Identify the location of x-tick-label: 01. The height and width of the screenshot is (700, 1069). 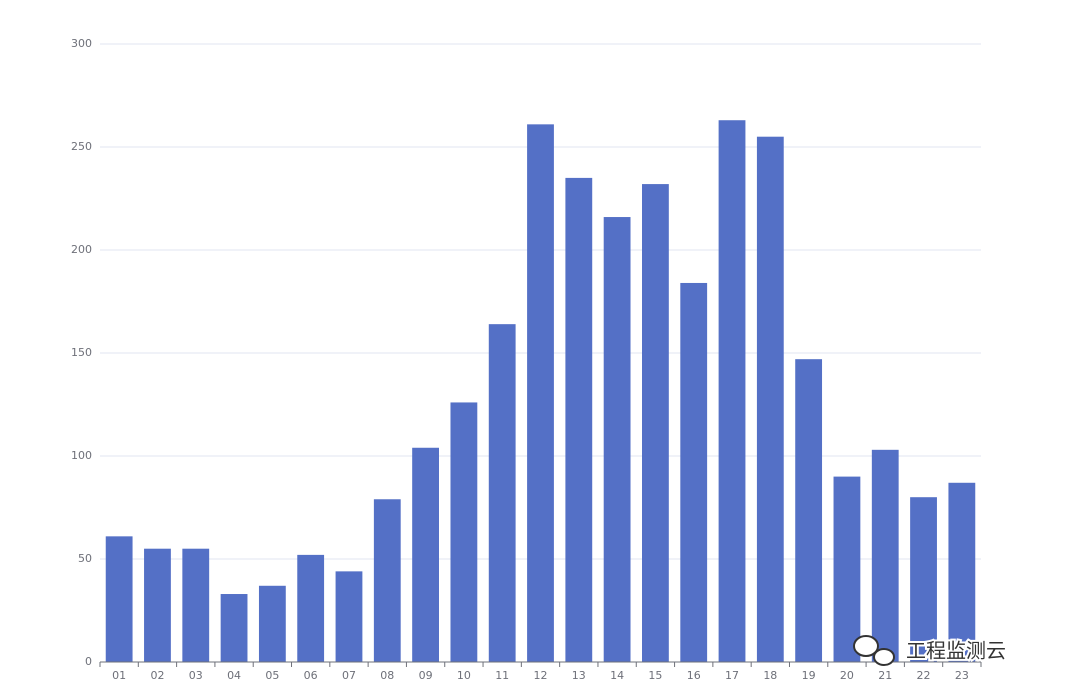
(119, 675).